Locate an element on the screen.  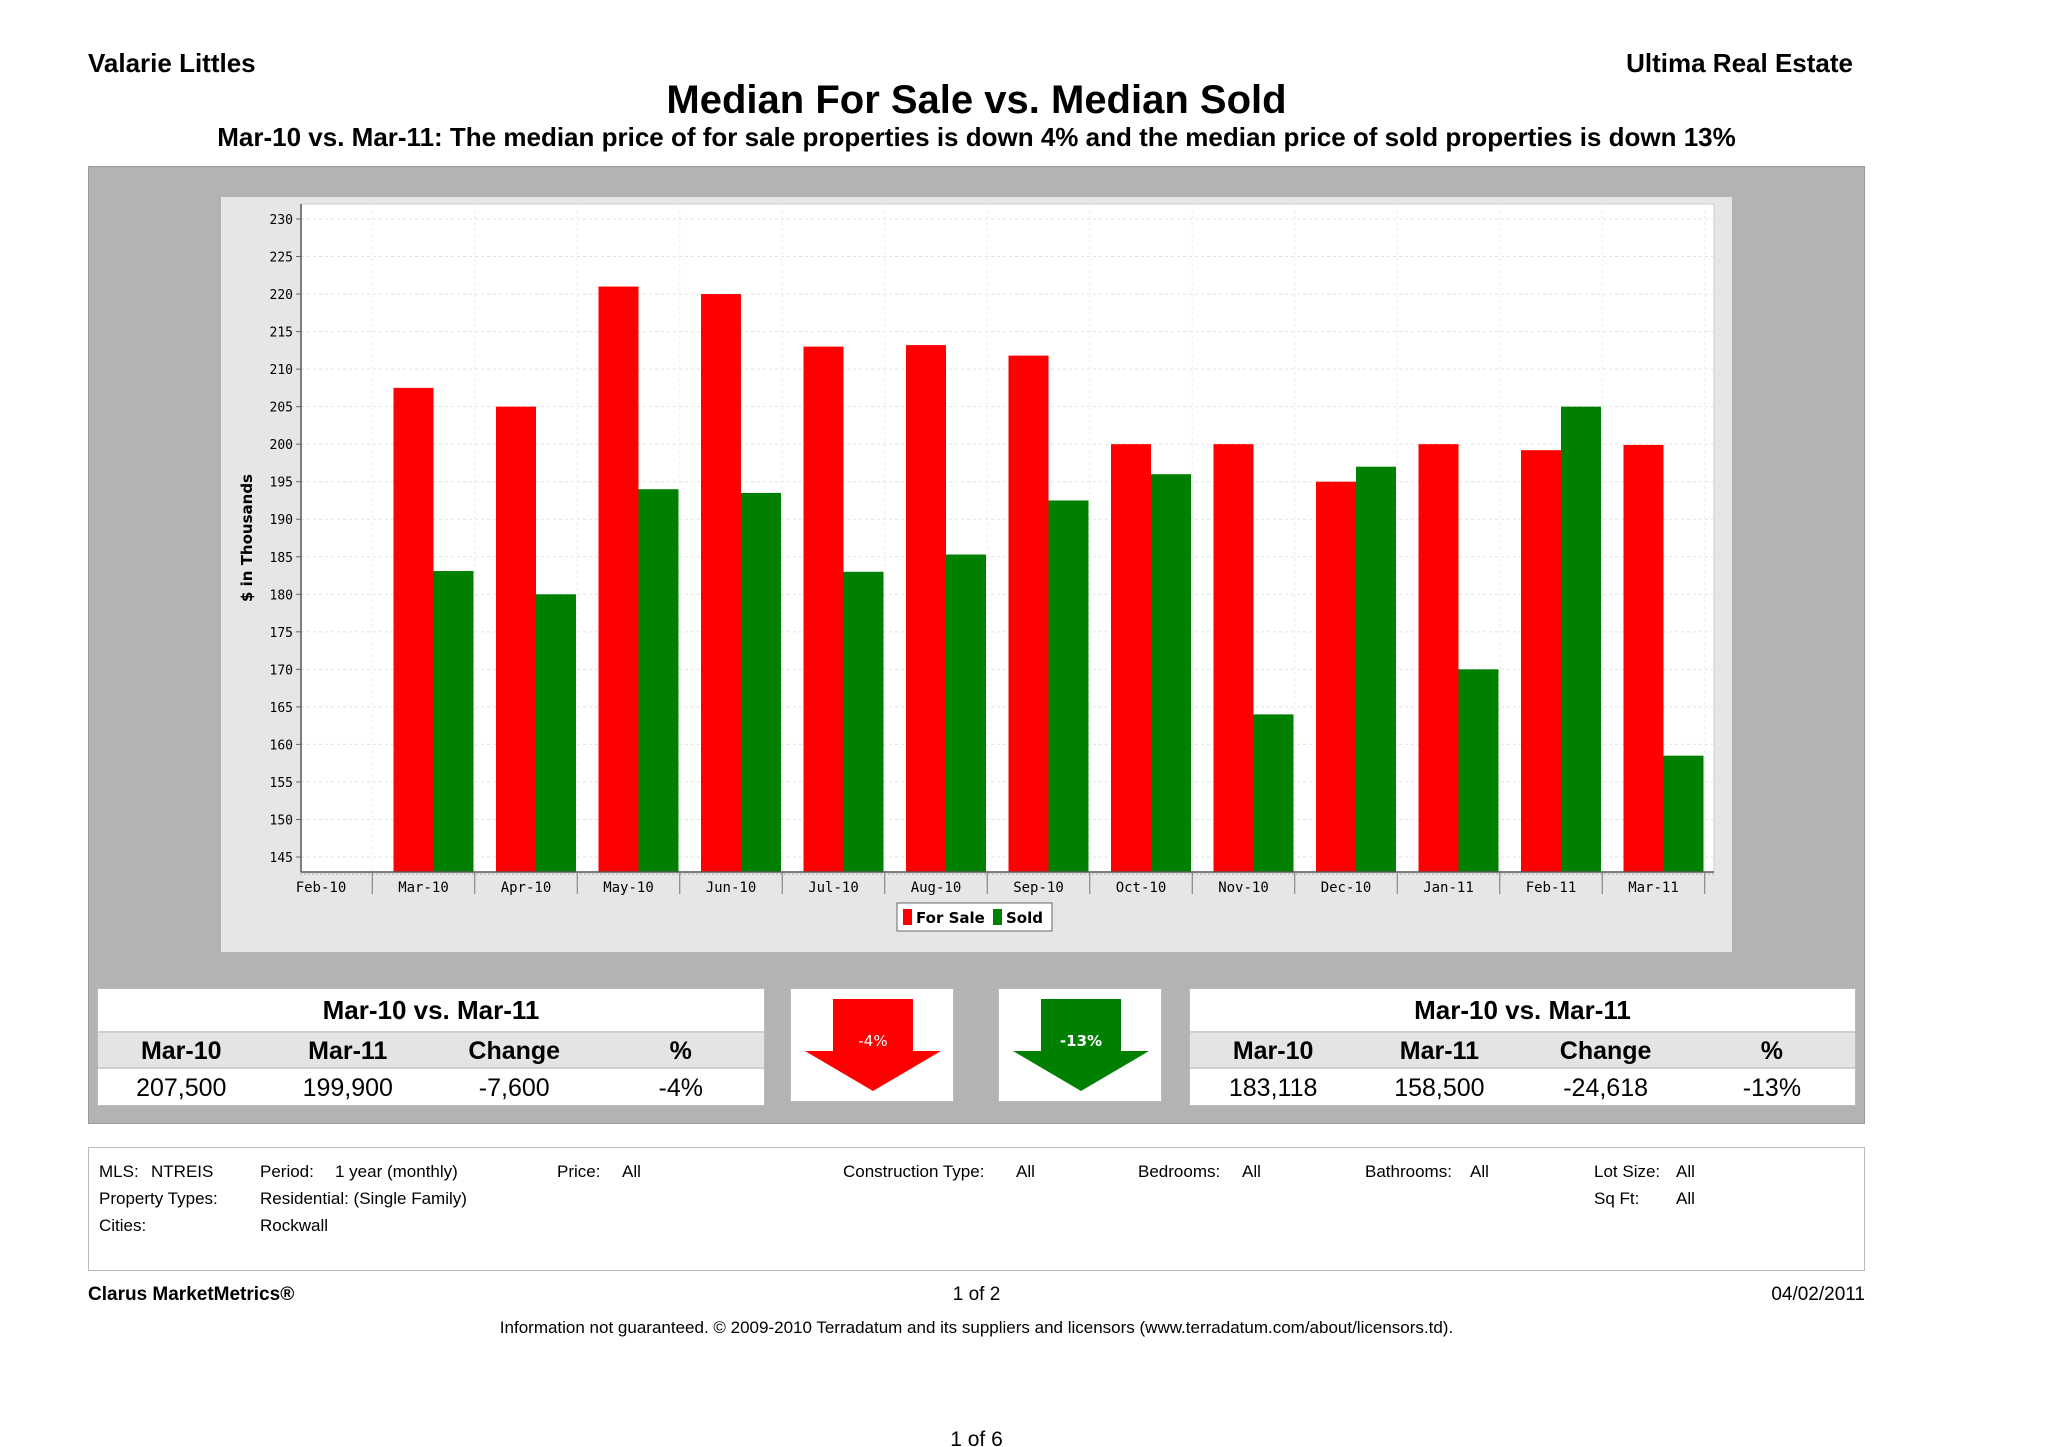
y-tick-label: 205 is located at coordinates (281, 408).